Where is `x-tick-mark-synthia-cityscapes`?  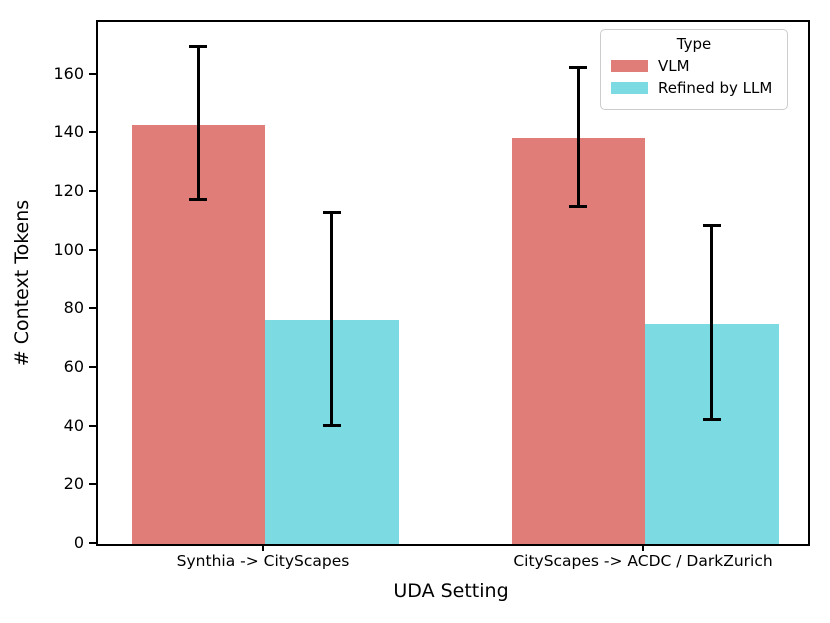 x-tick-mark-synthia-cityscapes is located at coordinates (263, 547).